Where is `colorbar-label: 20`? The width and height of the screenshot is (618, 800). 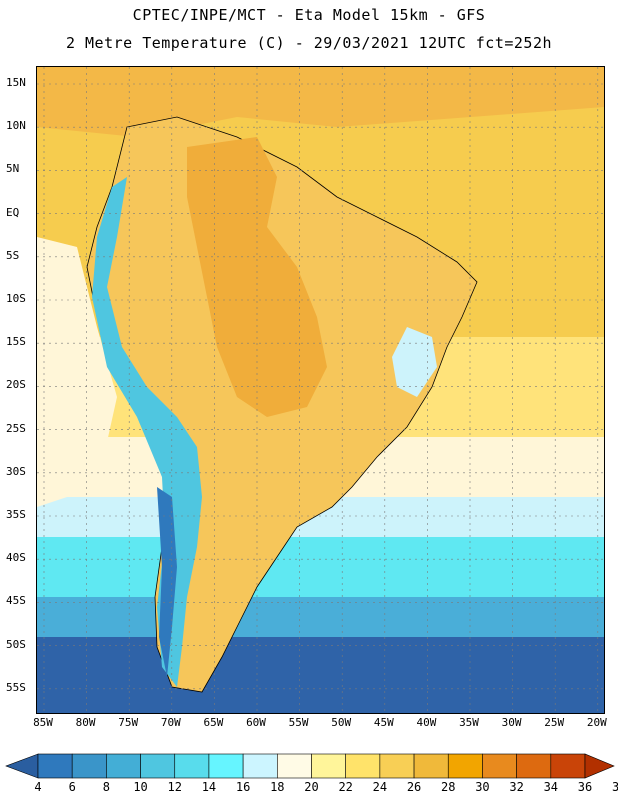 colorbar-label: 20 is located at coordinates (311, 787).